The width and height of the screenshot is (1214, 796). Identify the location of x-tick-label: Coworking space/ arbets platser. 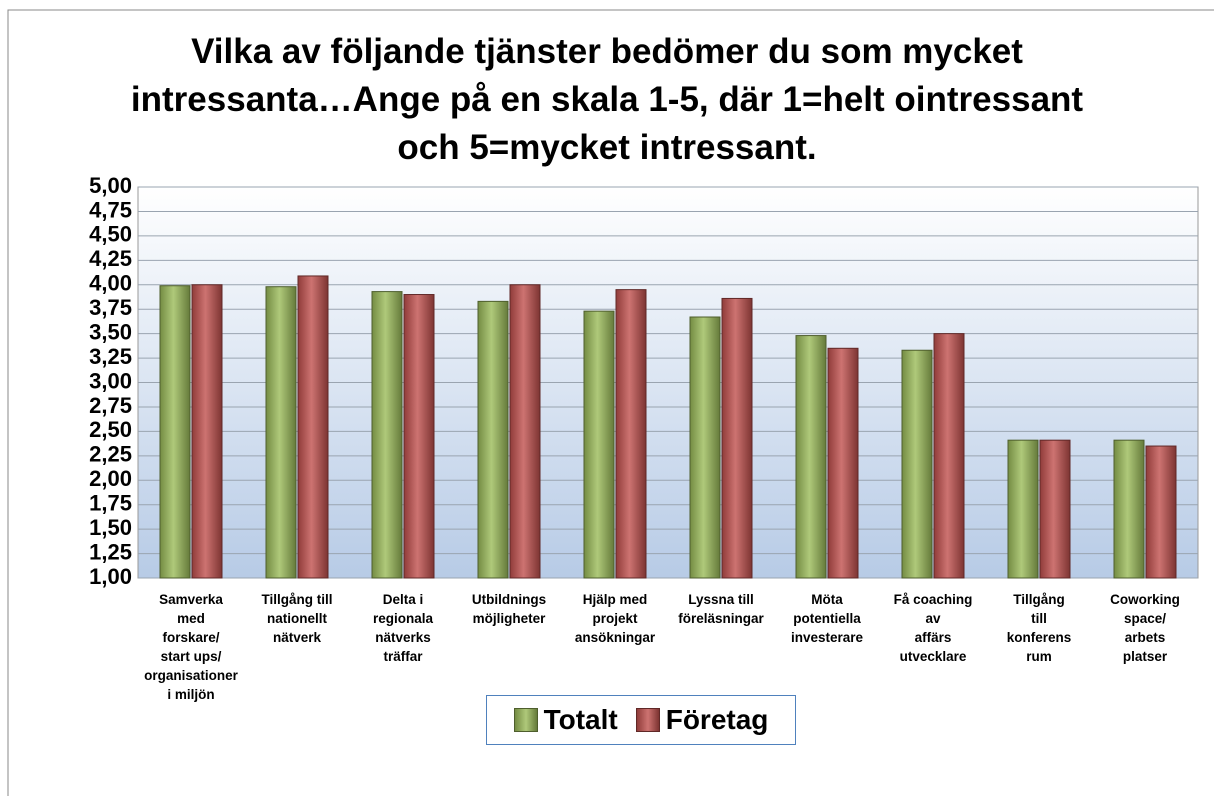
(1145, 628).